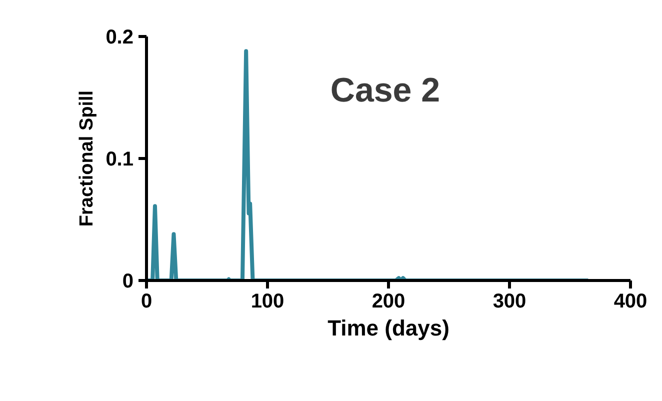 This screenshot has width=662, height=401. What do you see at coordinates (385, 91) in the screenshot?
I see `annotation: Case 2` at bounding box center [385, 91].